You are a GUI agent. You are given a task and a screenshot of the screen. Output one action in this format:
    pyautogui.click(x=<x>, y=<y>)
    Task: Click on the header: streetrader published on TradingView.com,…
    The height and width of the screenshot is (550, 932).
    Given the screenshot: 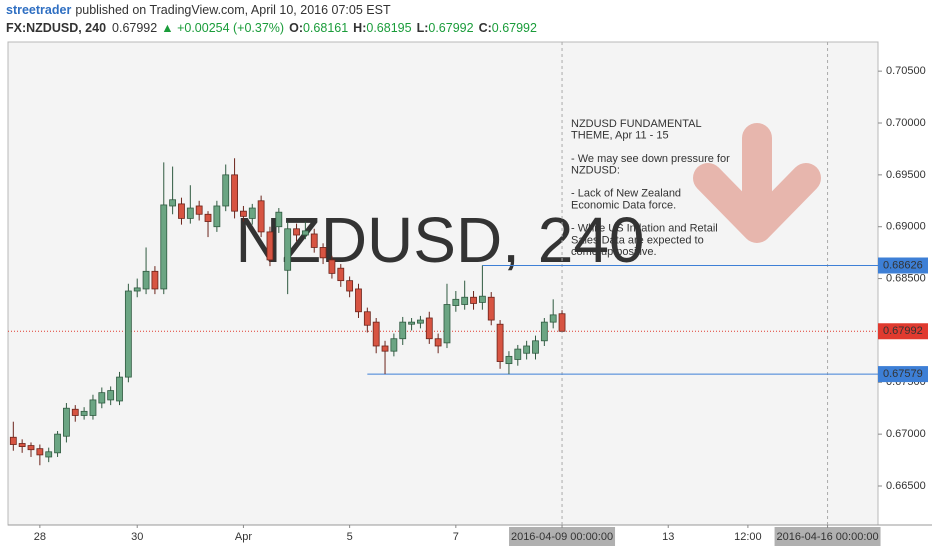 What is the action you would take?
    pyautogui.click(x=271, y=19)
    